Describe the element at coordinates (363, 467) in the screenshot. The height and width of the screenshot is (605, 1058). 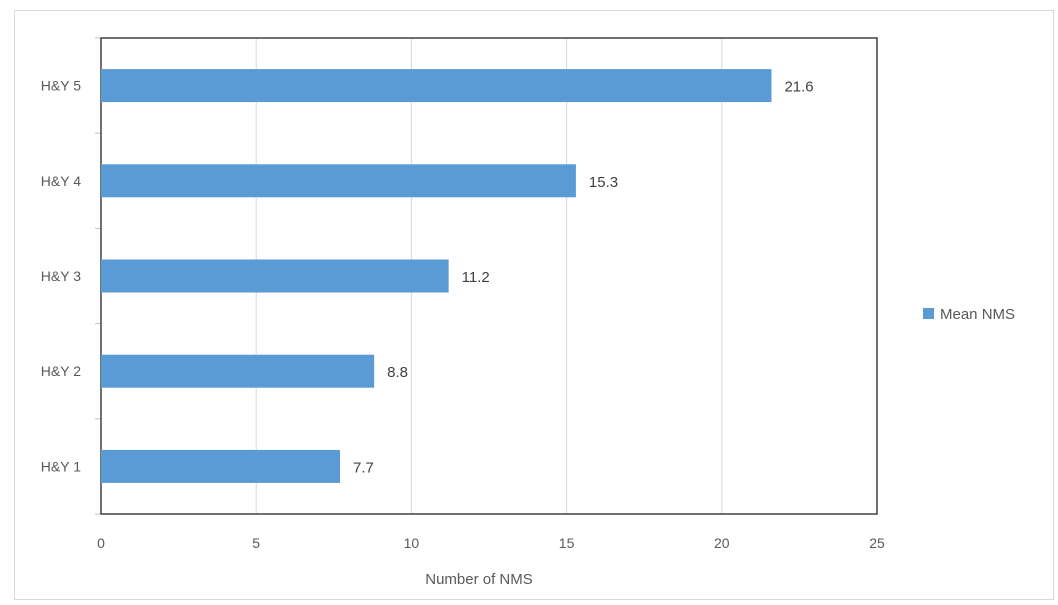
I see `data-label: 7.7` at that location.